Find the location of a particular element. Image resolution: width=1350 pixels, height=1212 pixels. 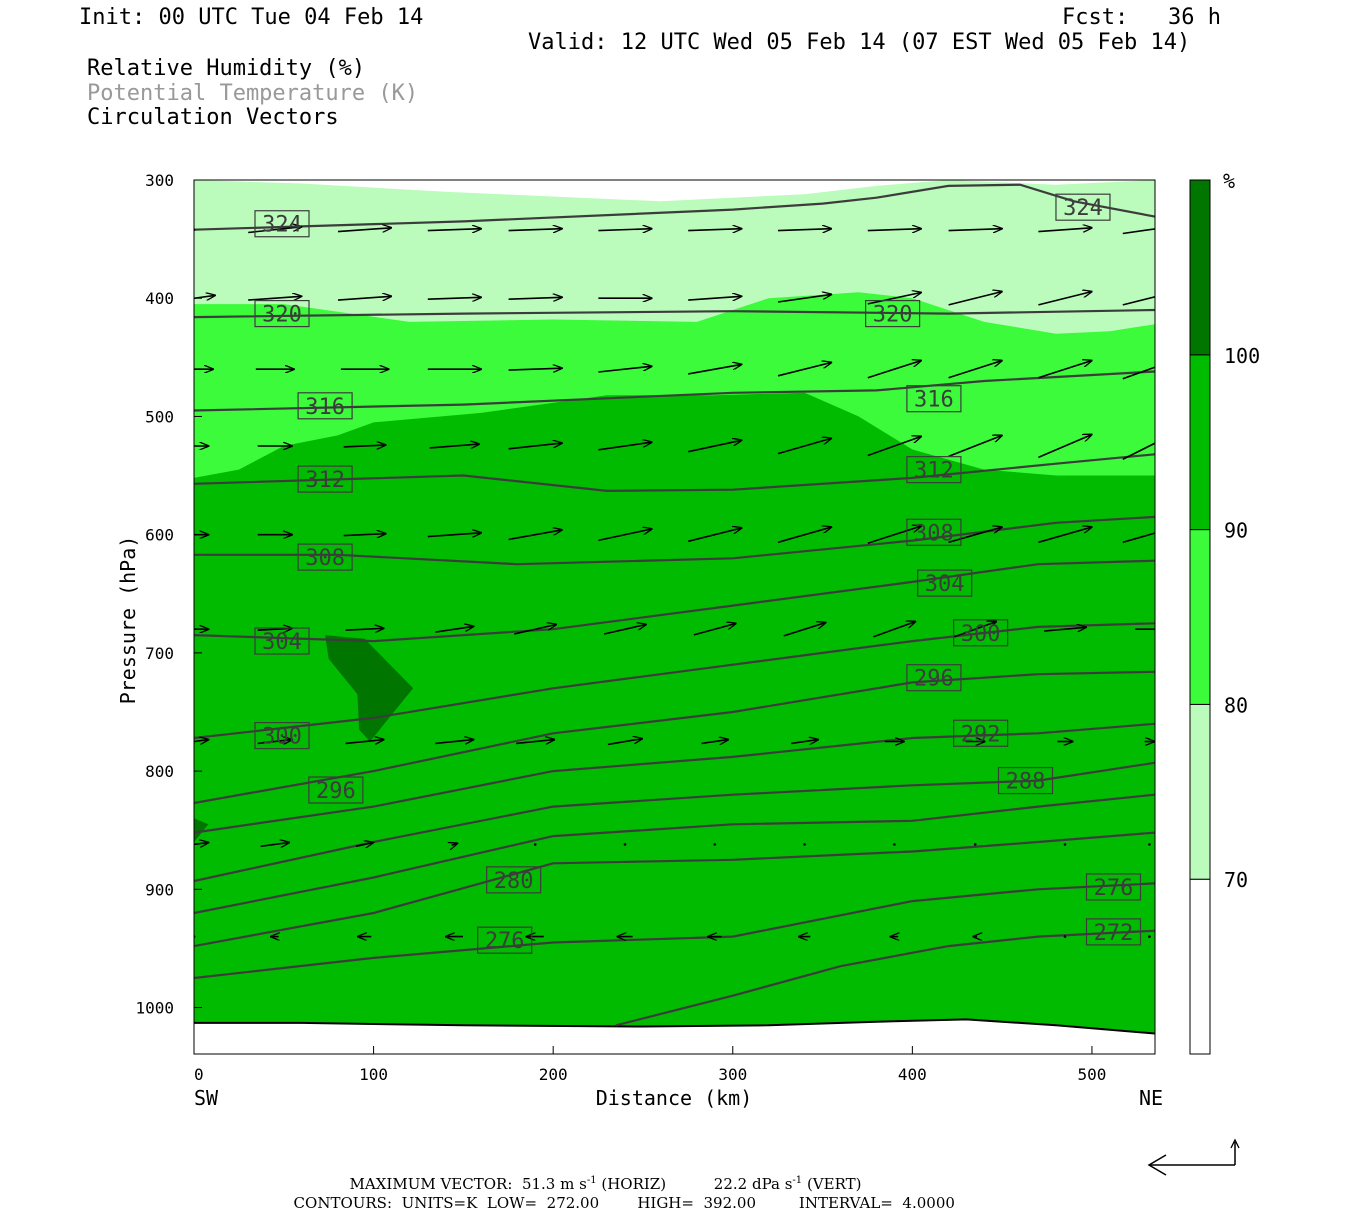

x-tick-label: 500 is located at coordinates (1091, 1074).